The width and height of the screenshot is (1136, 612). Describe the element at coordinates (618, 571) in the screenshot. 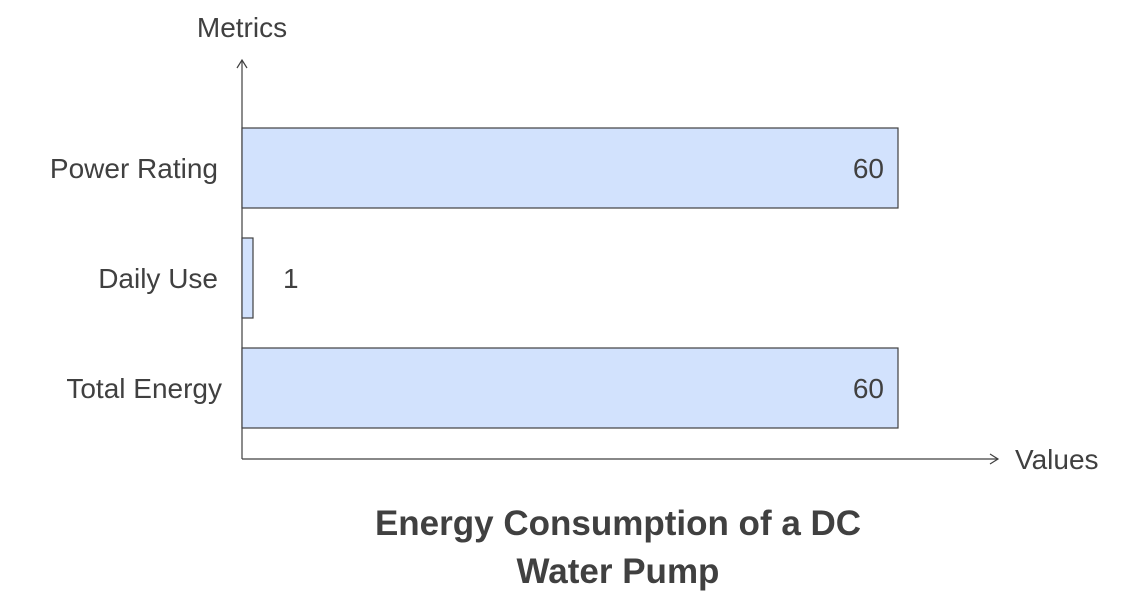

I see `chart-title-line-2: Water Pump` at that location.